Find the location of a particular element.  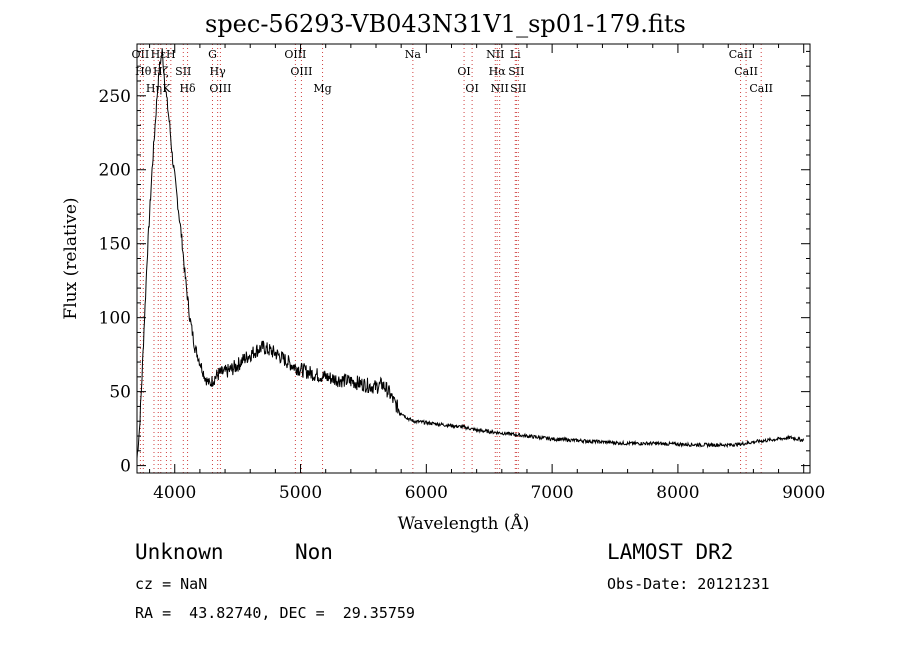

object-class: Unknown is located at coordinates (179, 552).